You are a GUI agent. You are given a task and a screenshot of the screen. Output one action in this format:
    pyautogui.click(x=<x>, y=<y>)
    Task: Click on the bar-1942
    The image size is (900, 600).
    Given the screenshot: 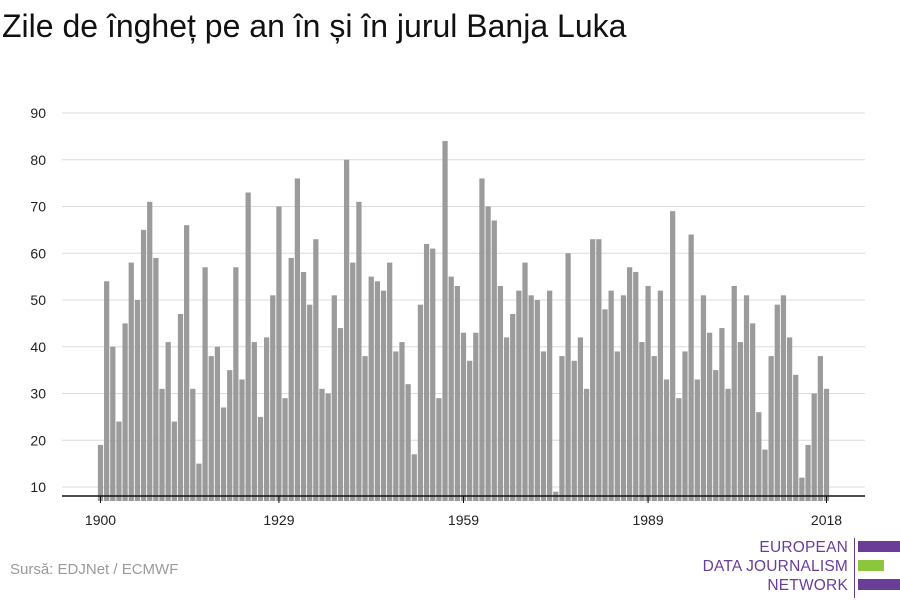 What is the action you would take?
    pyautogui.click(x=359, y=351)
    